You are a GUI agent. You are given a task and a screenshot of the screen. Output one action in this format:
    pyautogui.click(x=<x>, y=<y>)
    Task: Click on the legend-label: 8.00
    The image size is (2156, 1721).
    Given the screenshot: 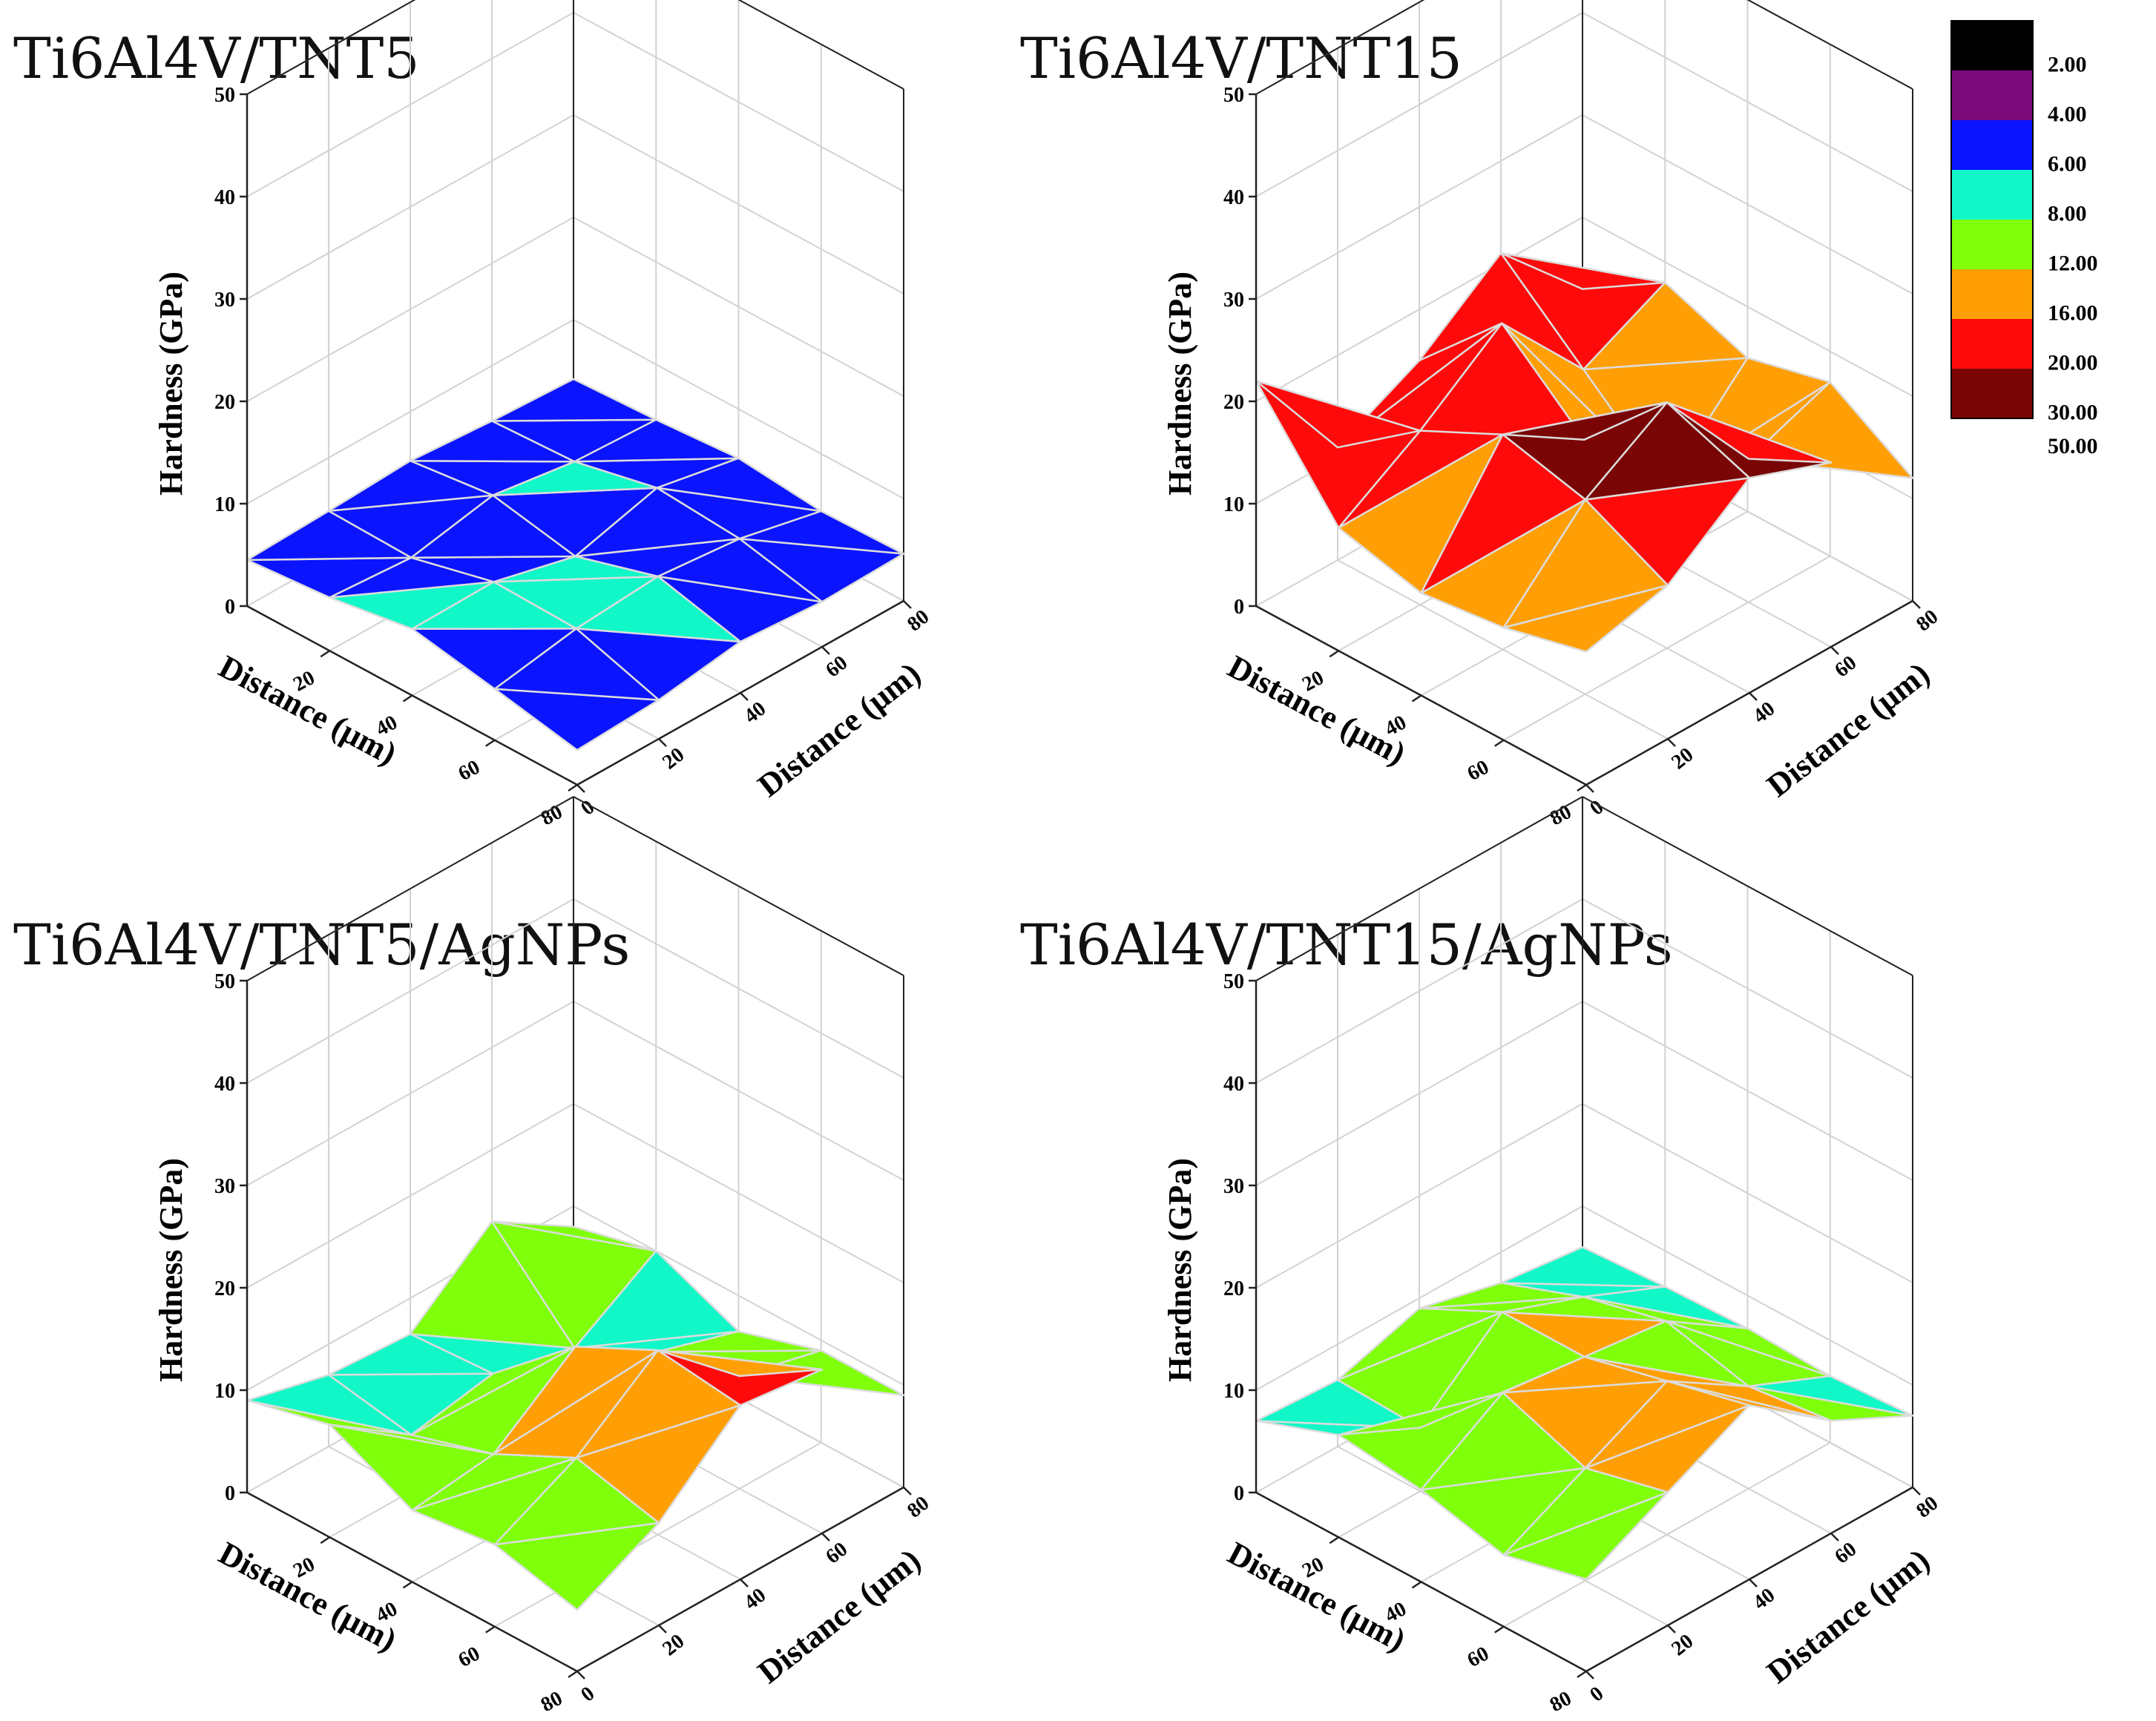 What is the action you would take?
    pyautogui.click(x=2067, y=214)
    